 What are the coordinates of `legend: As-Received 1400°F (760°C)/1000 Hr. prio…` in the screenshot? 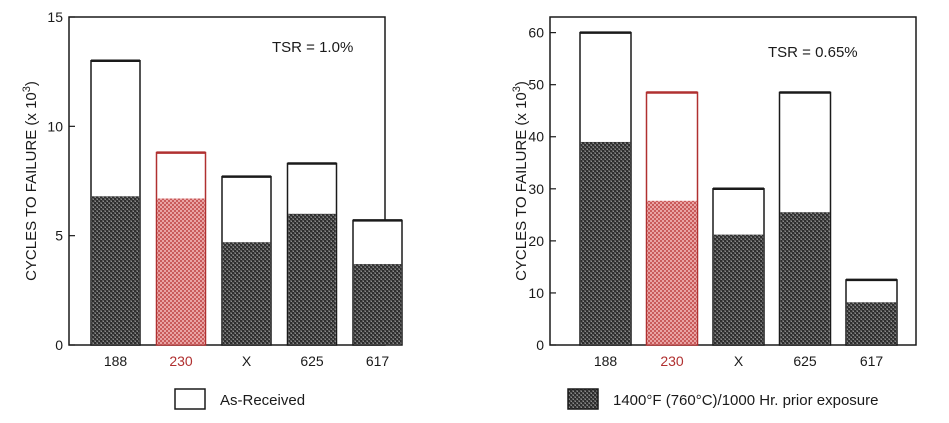 It's located at (526, 399).